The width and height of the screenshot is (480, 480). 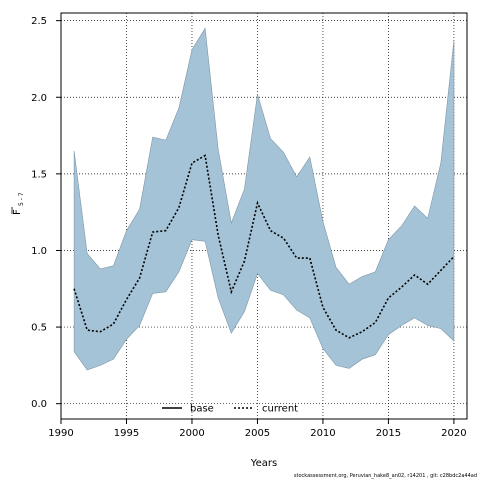 I want to click on y-axis-title: F 5 - 7, so click(x=18, y=203).